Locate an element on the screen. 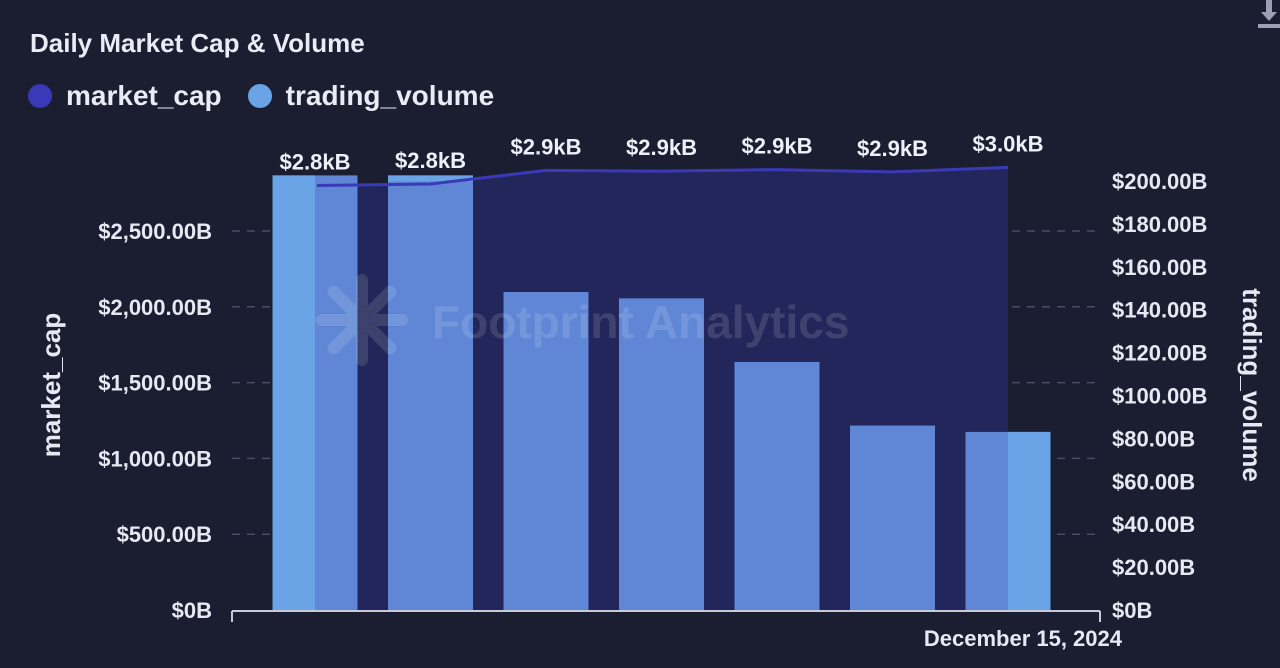 The width and height of the screenshot is (1280, 668). market-cap-line is located at coordinates (662, 176).